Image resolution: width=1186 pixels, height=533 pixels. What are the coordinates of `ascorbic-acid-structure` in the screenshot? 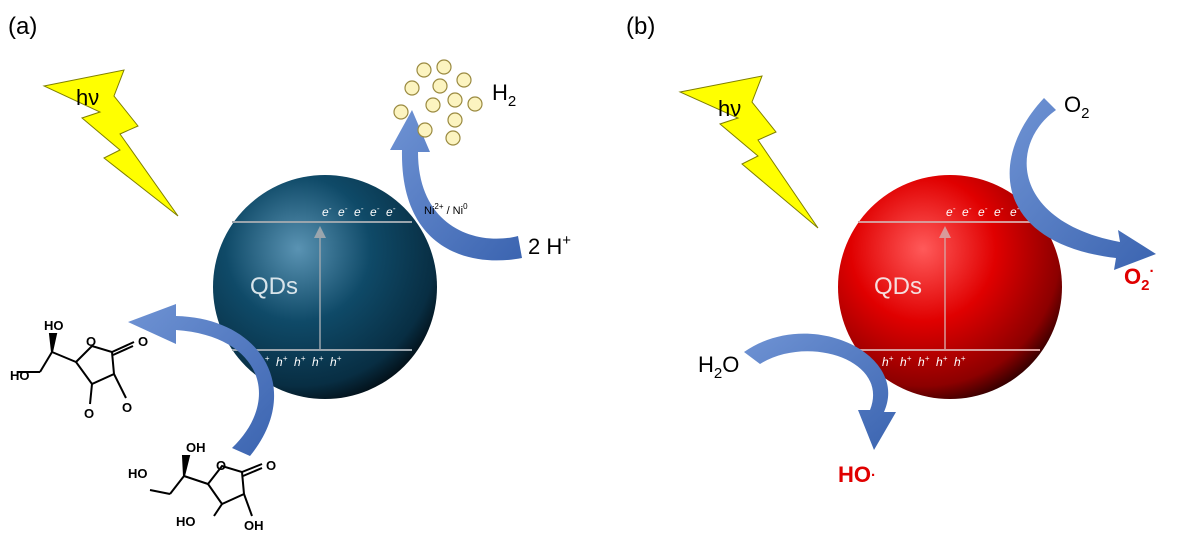 It's located at (206, 486).